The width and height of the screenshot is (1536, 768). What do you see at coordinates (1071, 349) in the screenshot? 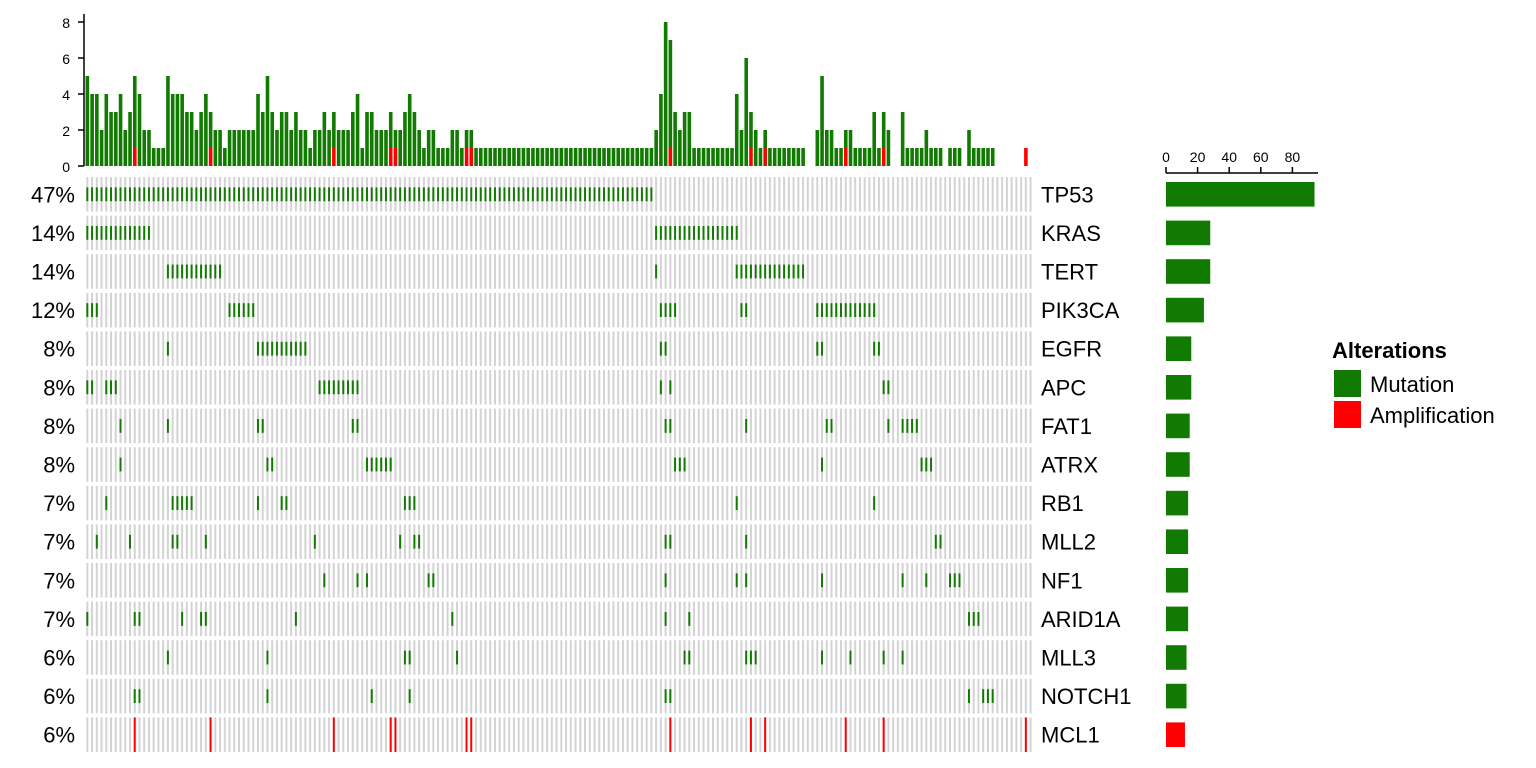
I see `gene-label: EGFR` at bounding box center [1071, 349].